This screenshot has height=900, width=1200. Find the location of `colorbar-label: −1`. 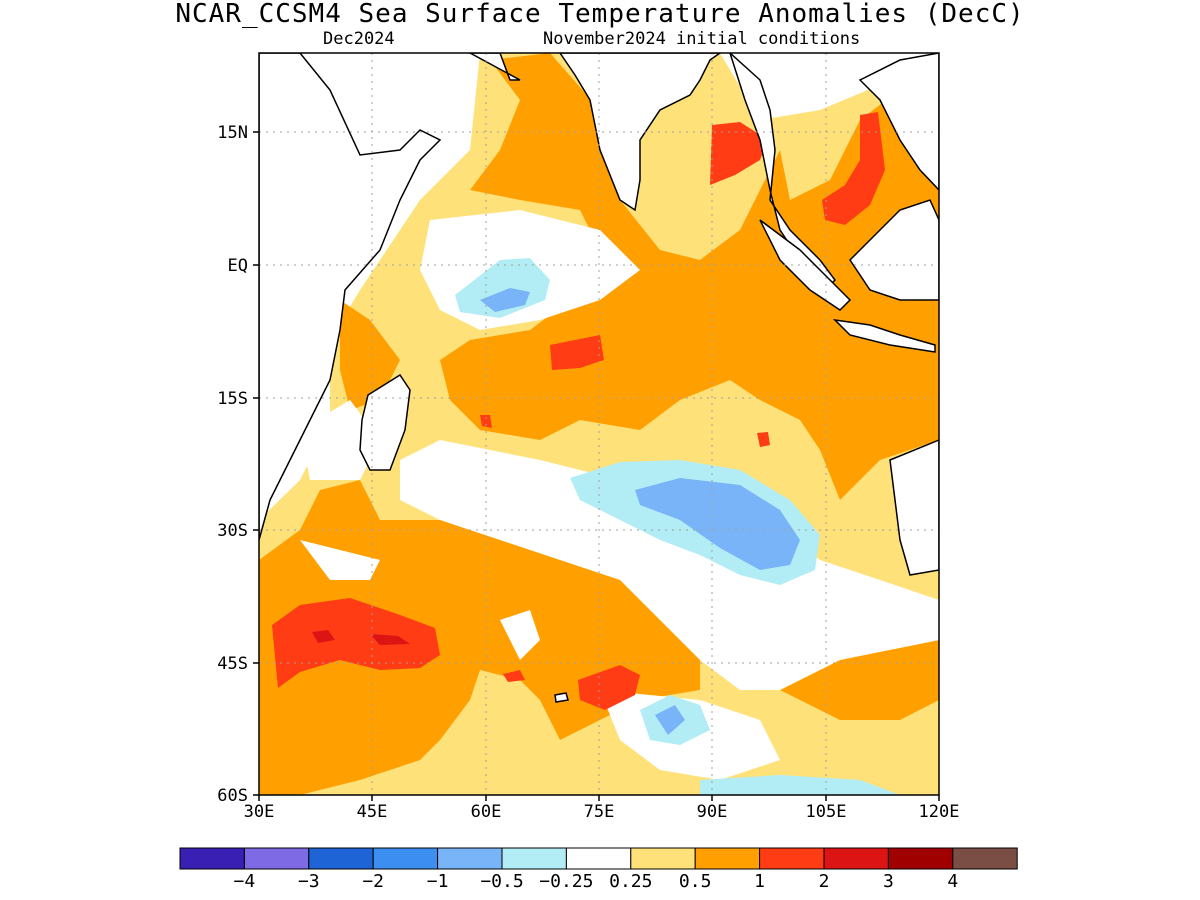

colorbar-label: −1 is located at coordinates (437, 881).